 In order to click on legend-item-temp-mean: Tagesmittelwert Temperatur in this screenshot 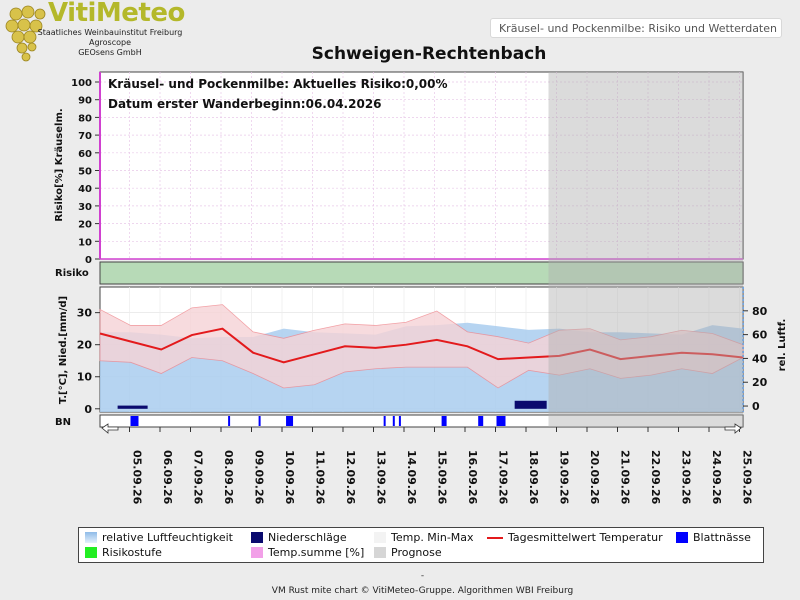, I will do `click(575, 537)`.